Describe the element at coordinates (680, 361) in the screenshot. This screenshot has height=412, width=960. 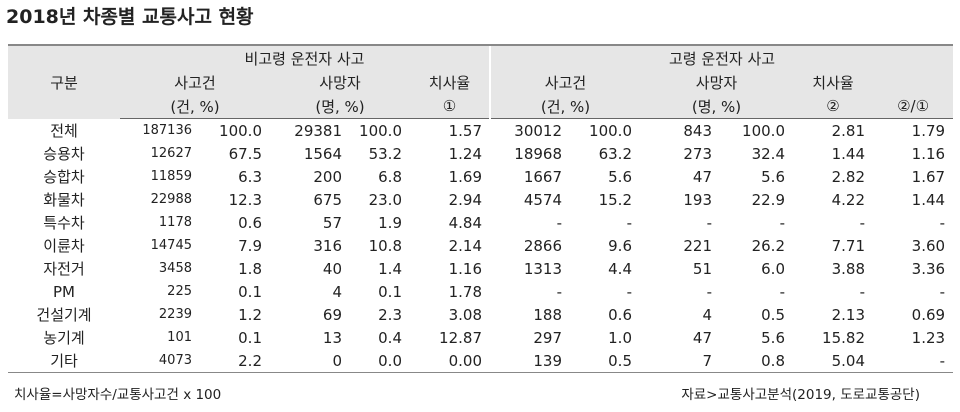
I see `table-cell: 7` at that location.